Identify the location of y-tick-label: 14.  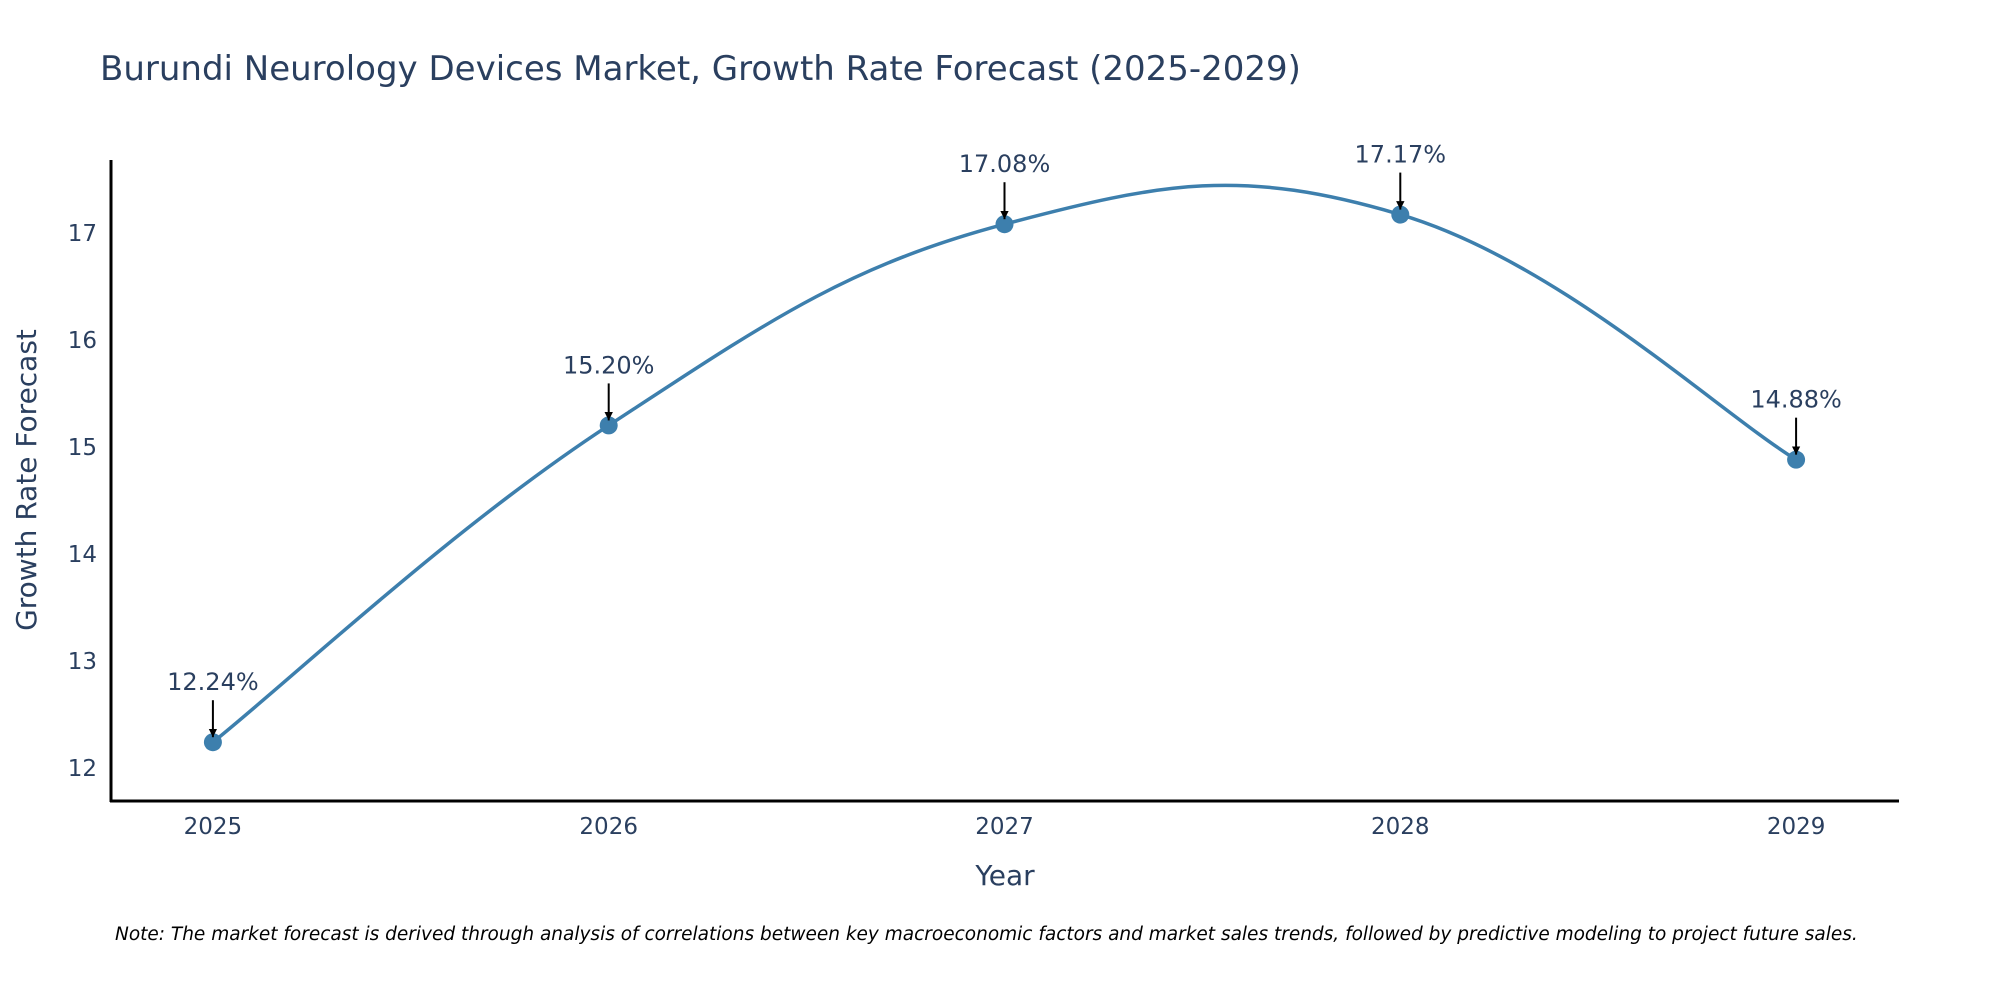
(82, 555).